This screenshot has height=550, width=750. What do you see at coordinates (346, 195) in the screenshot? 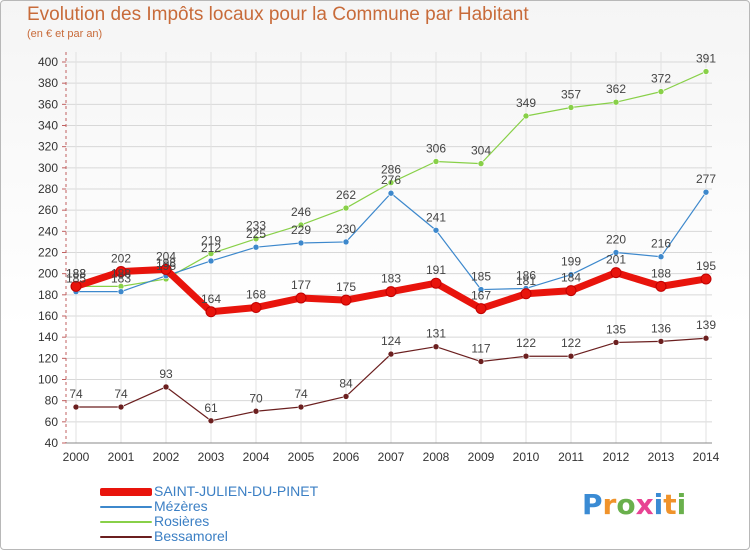
I see `data-label: 262` at bounding box center [346, 195].